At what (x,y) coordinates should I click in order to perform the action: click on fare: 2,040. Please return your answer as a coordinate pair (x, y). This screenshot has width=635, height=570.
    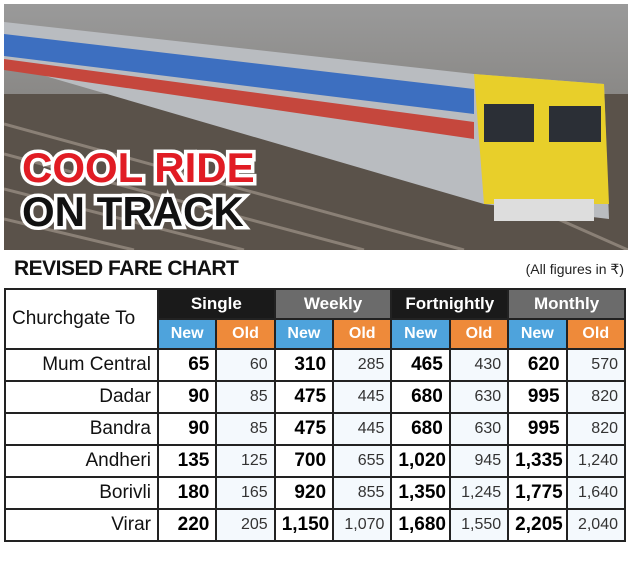
    Looking at the image, I should click on (596, 525).